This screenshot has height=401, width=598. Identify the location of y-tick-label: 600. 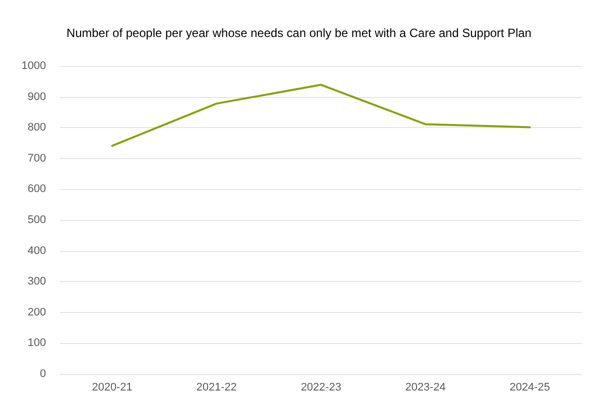
(37, 189).